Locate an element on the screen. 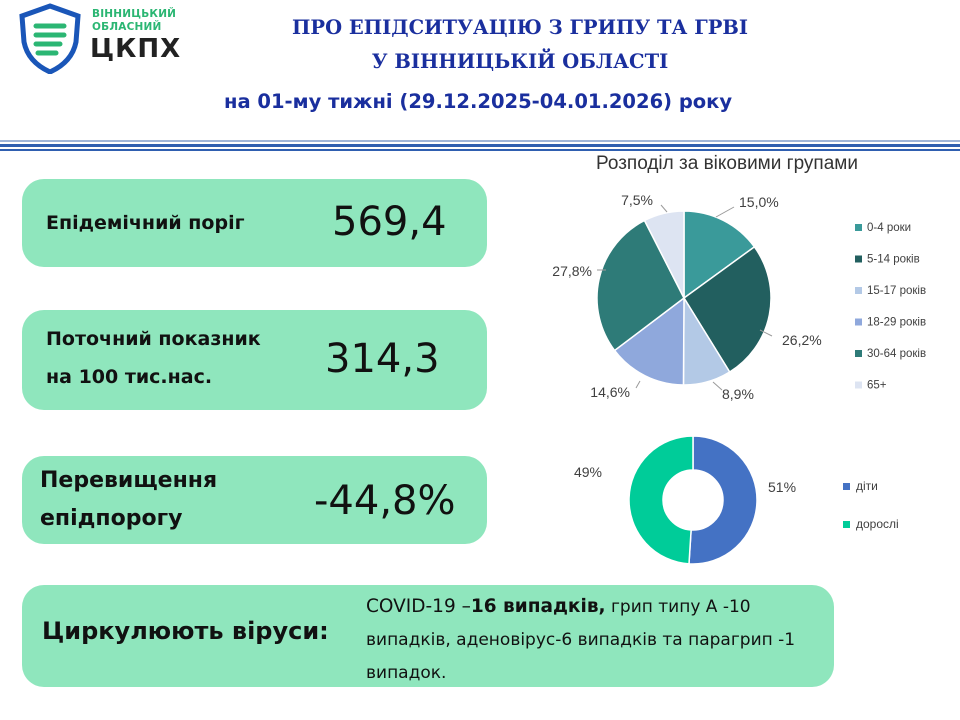 The width and height of the screenshot is (960, 720). donut-data-label: 49% is located at coordinates (588, 472).